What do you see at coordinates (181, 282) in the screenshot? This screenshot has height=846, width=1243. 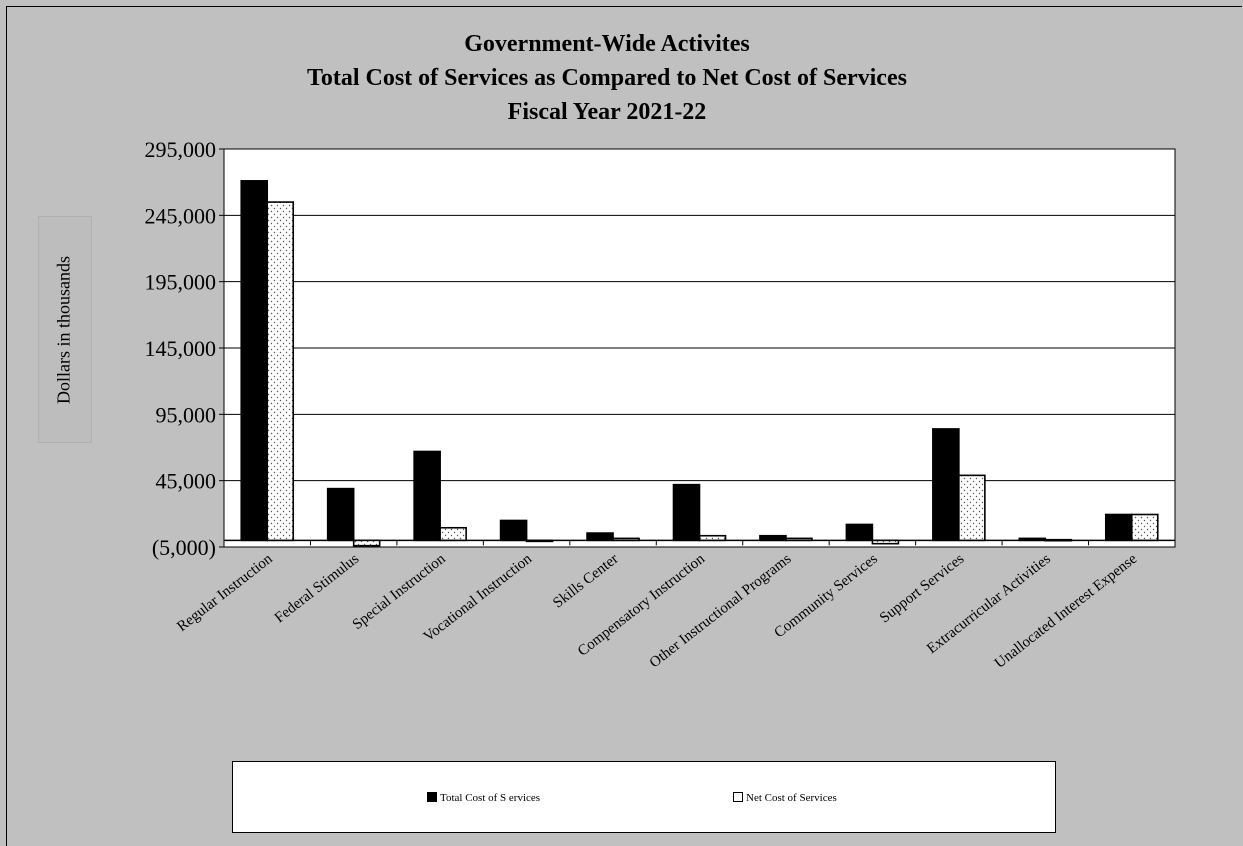 I see `y-tick-label: 195,000` at bounding box center [181, 282].